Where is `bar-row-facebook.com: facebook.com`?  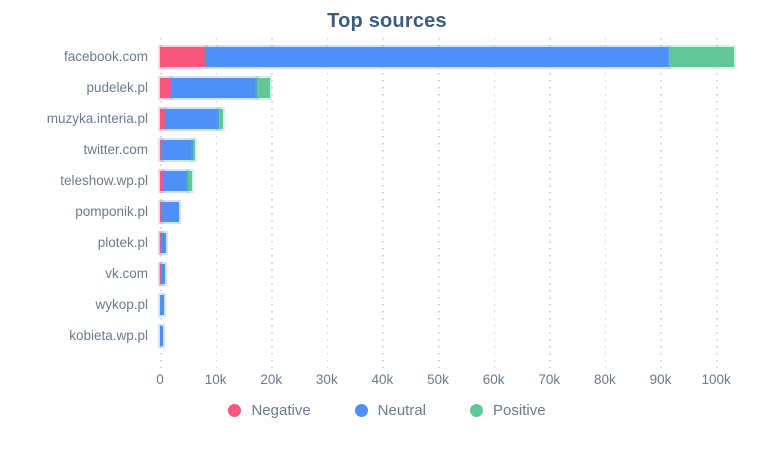 bar-row-facebook.com: facebook.com is located at coordinates (387, 56).